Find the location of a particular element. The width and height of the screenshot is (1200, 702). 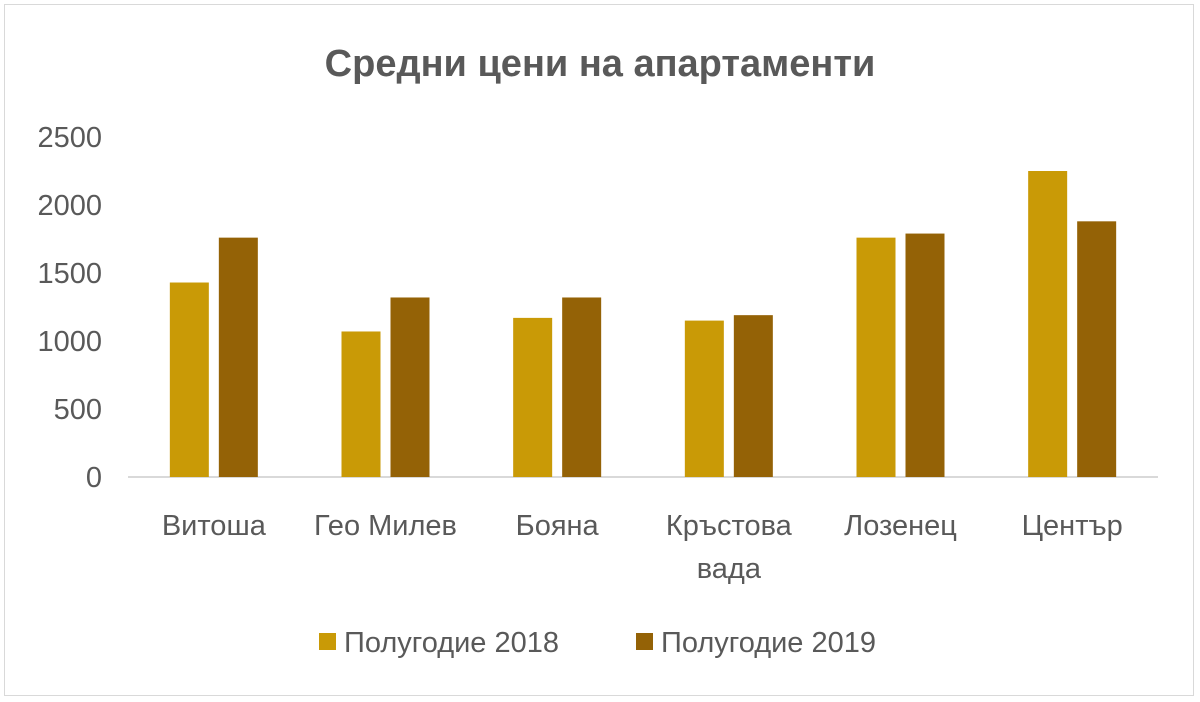

legend-label-2019: Полугодие 2019 is located at coordinates (768, 643).